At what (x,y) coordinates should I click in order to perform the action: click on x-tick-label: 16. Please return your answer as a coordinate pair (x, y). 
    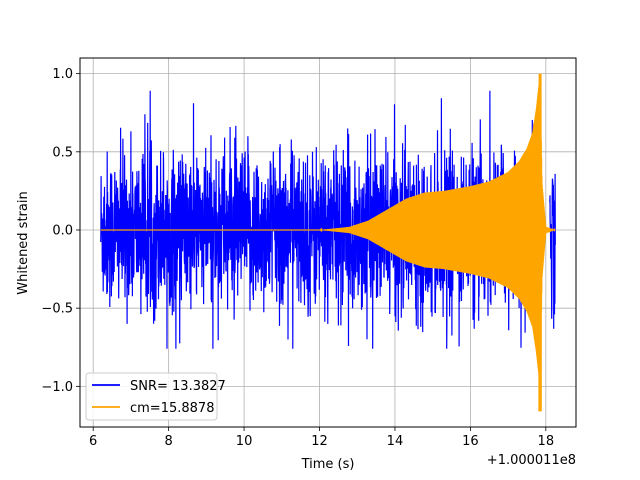
    Looking at the image, I should click on (470, 441).